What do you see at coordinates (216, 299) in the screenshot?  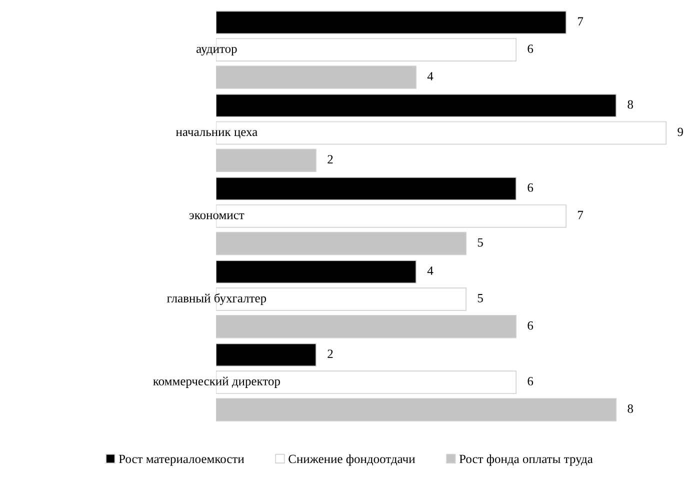 I see `y-tick-label: главный бухгалтер` at bounding box center [216, 299].